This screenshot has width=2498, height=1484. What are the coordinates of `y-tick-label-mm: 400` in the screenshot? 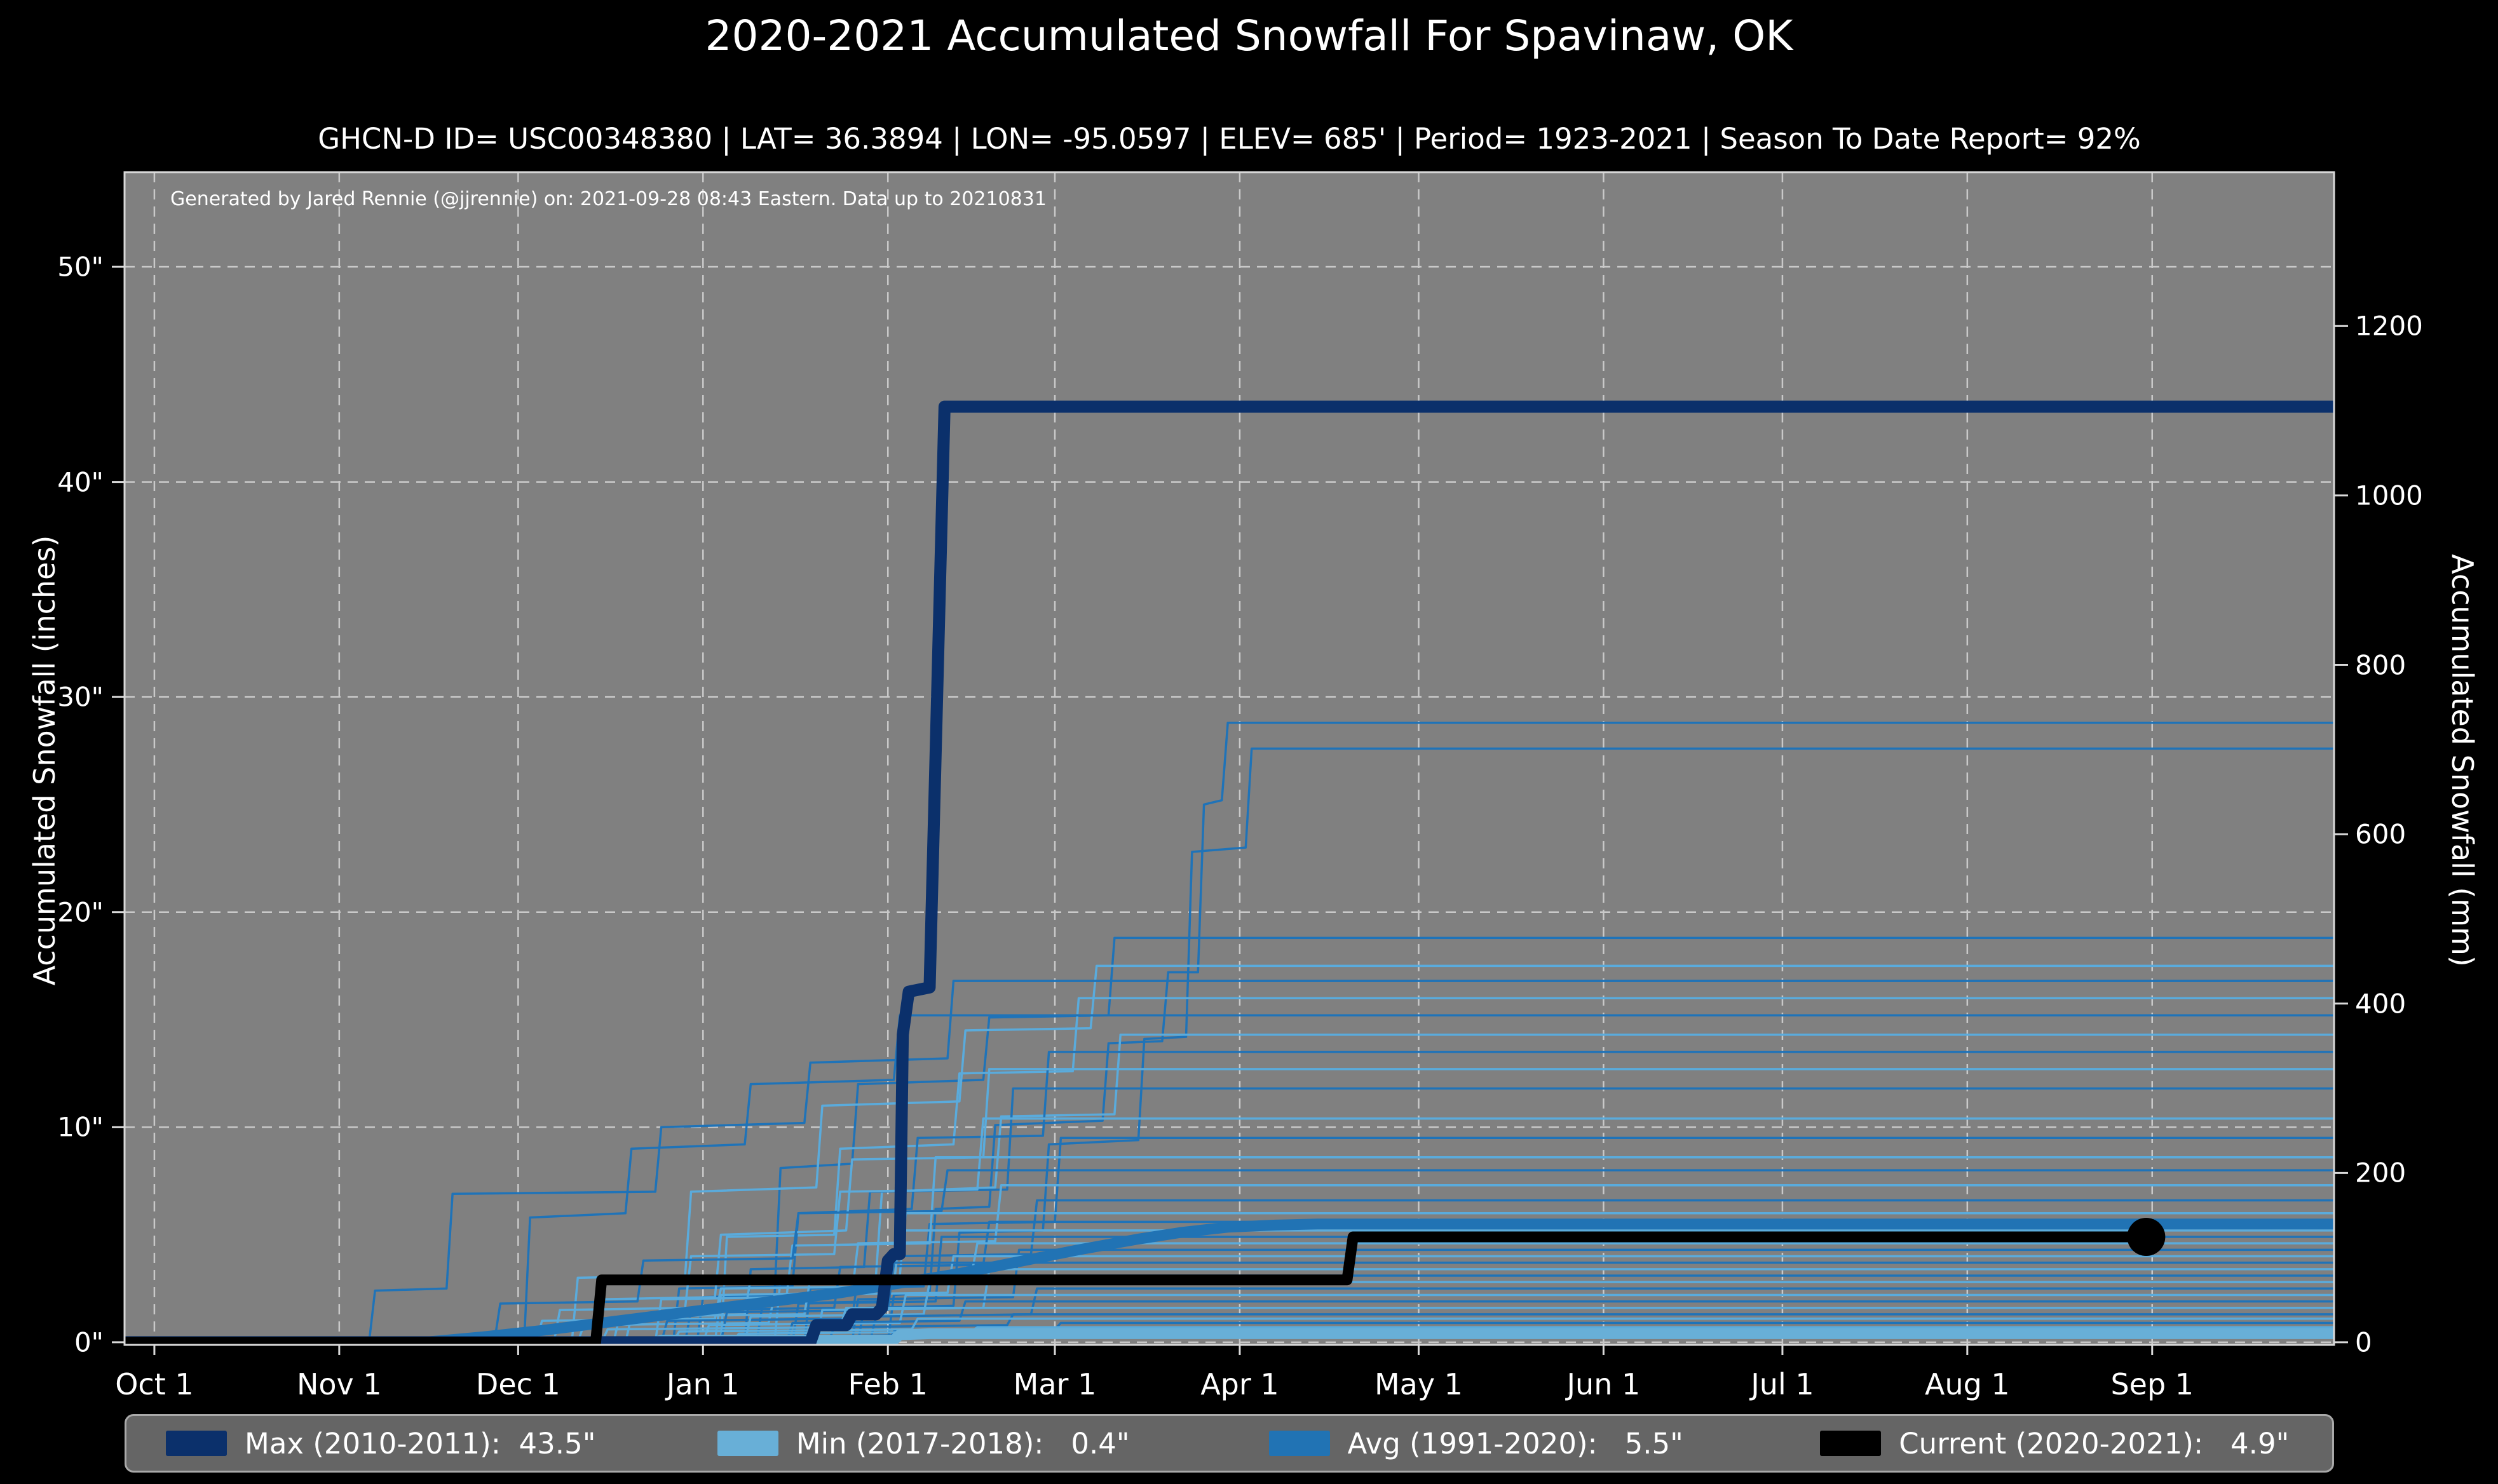 It's located at (2380, 1004).